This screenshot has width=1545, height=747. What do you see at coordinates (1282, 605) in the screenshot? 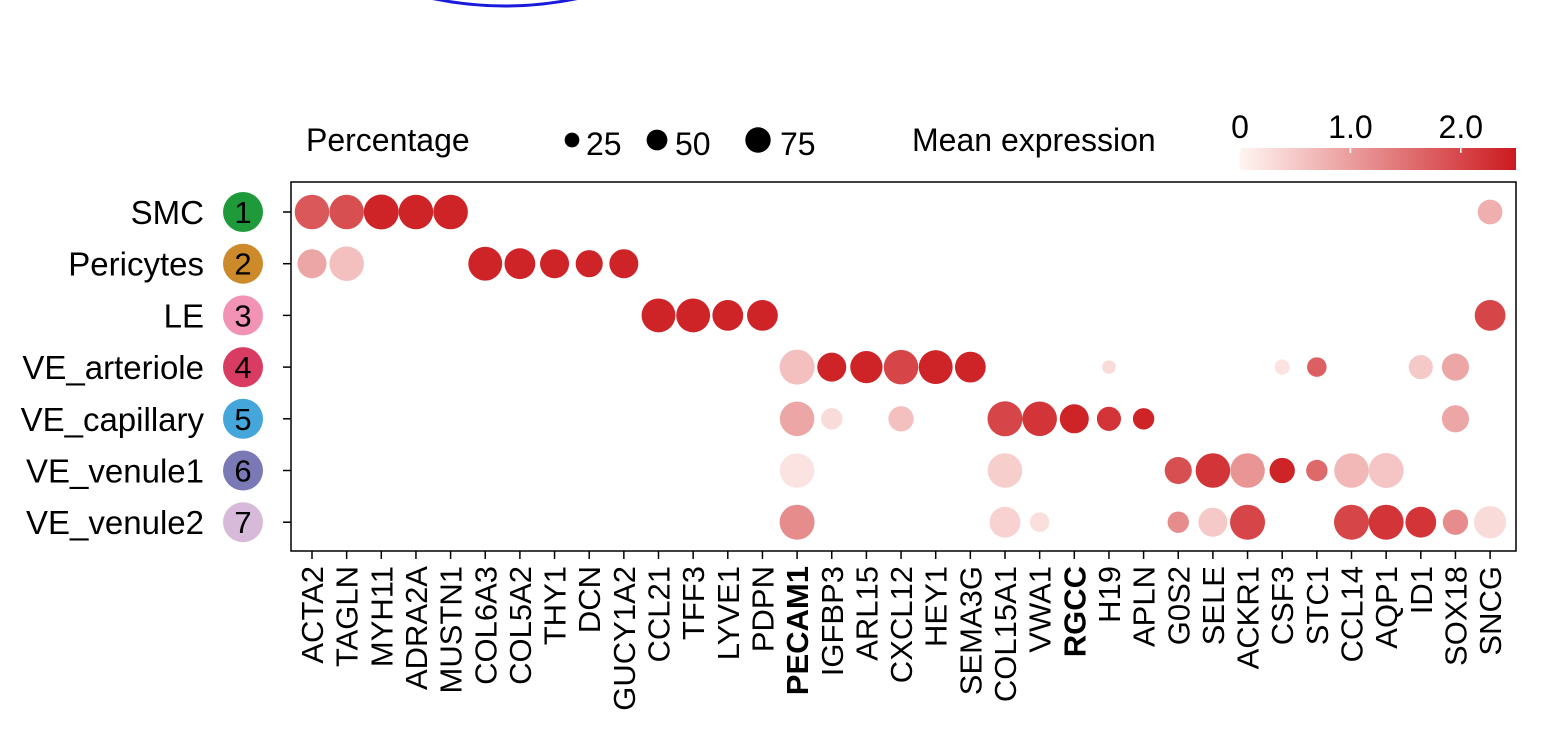
I see `gene-label: CSF3` at bounding box center [1282, 605].